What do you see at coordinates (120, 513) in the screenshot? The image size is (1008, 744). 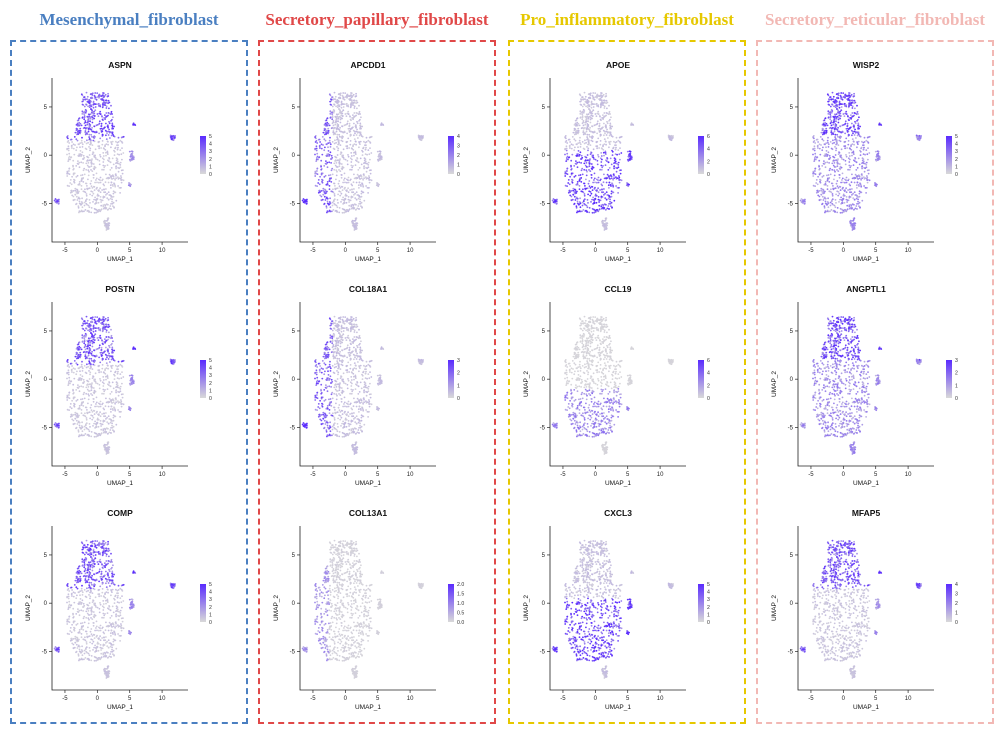 I see `gene-title: COMP` at bounding box center [120, 513].